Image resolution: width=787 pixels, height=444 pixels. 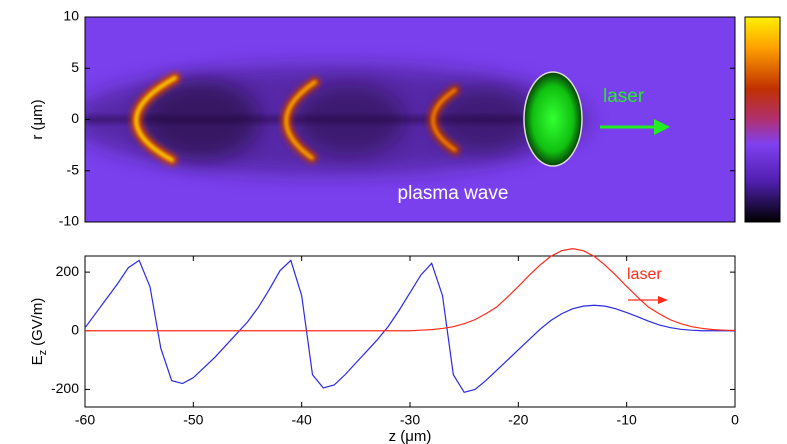 I want to click on y-axis-label: Ez (GV/m), so click(x=39, y=332).